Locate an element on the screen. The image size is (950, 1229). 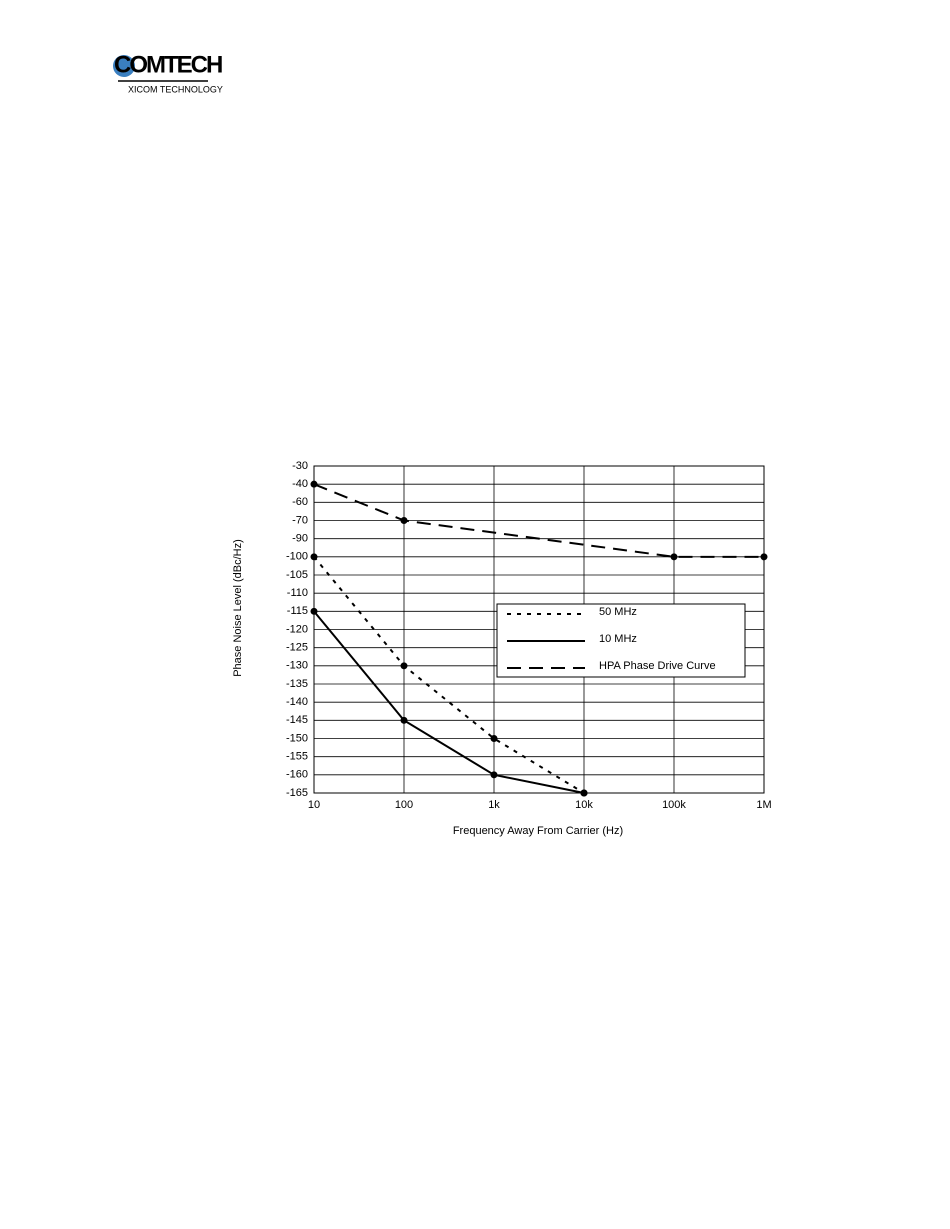
y-tick-label: -150 is located at coordinates (297, 738).